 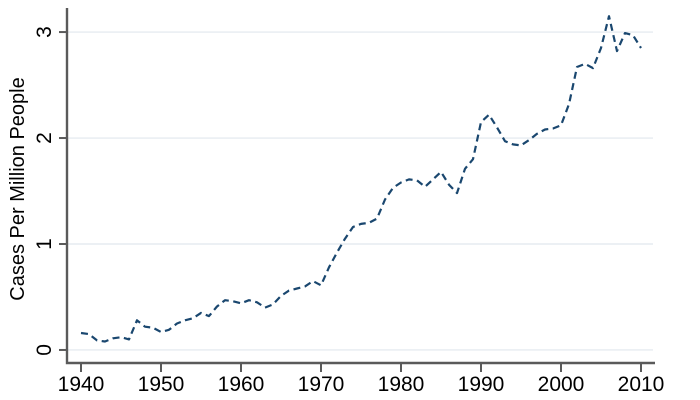 What do you see at coordinates (44, 244) in the screenshot?
I see `y-tick-label: 1` at bounding box center [44, 244].